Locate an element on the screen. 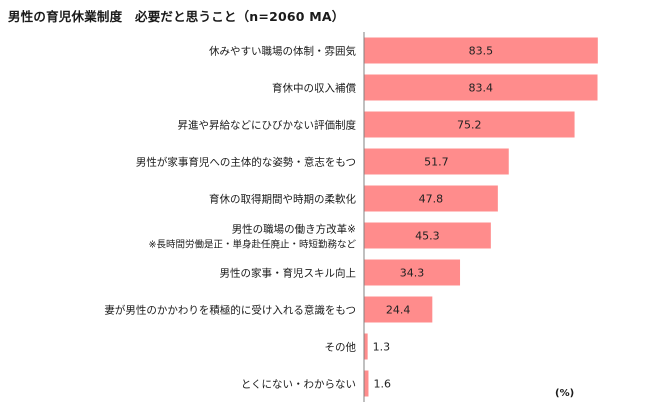 The width and height of the screenshot is (650, 411). data-label: 1.3 is located at coordinates (382, 347).